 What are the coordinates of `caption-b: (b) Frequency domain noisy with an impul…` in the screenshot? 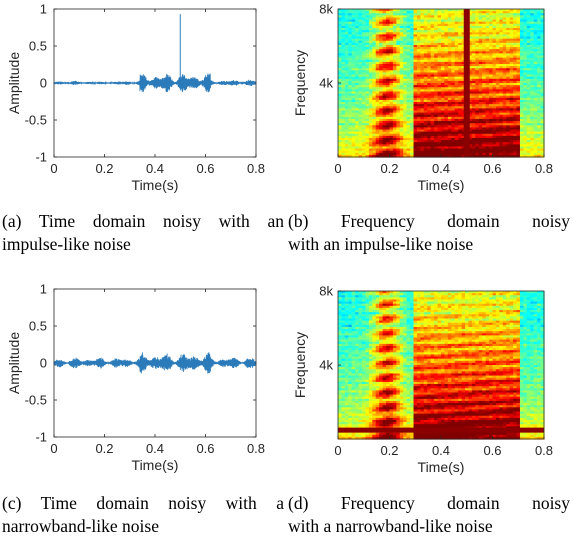 It's located at (429, 233).